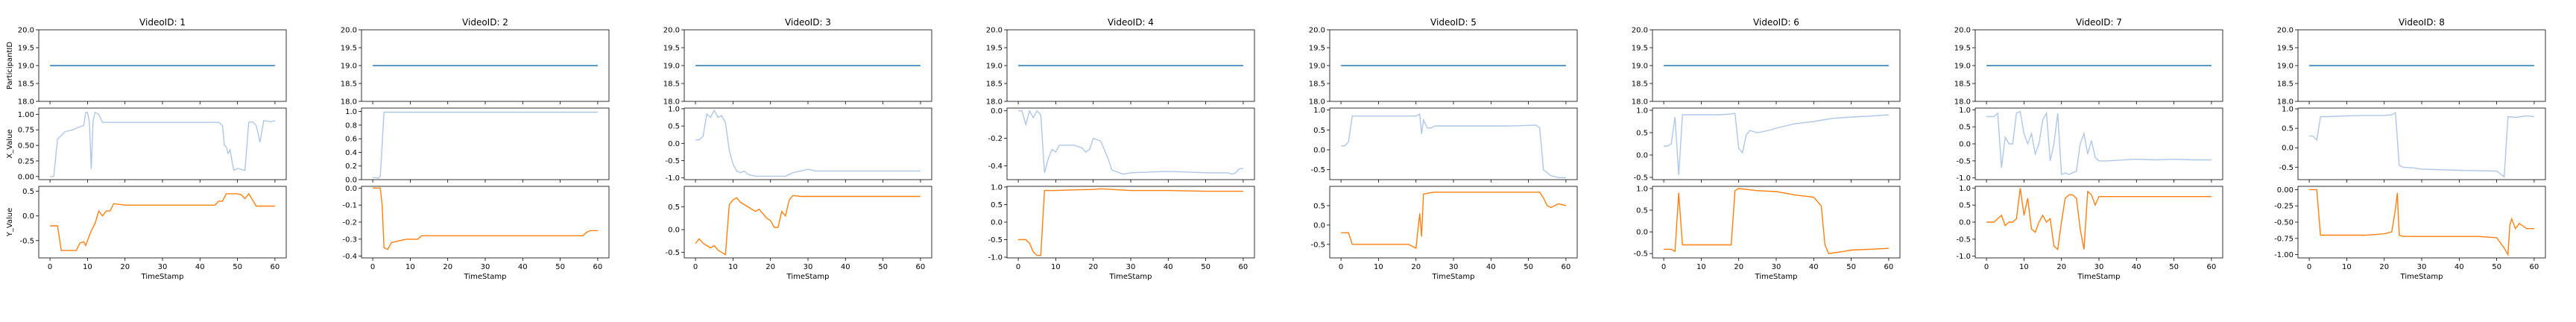 Image resolution: width=2576 pixels, height=322 pixels. I want to click on y-tick-label: 0.8, so click(351, 126).